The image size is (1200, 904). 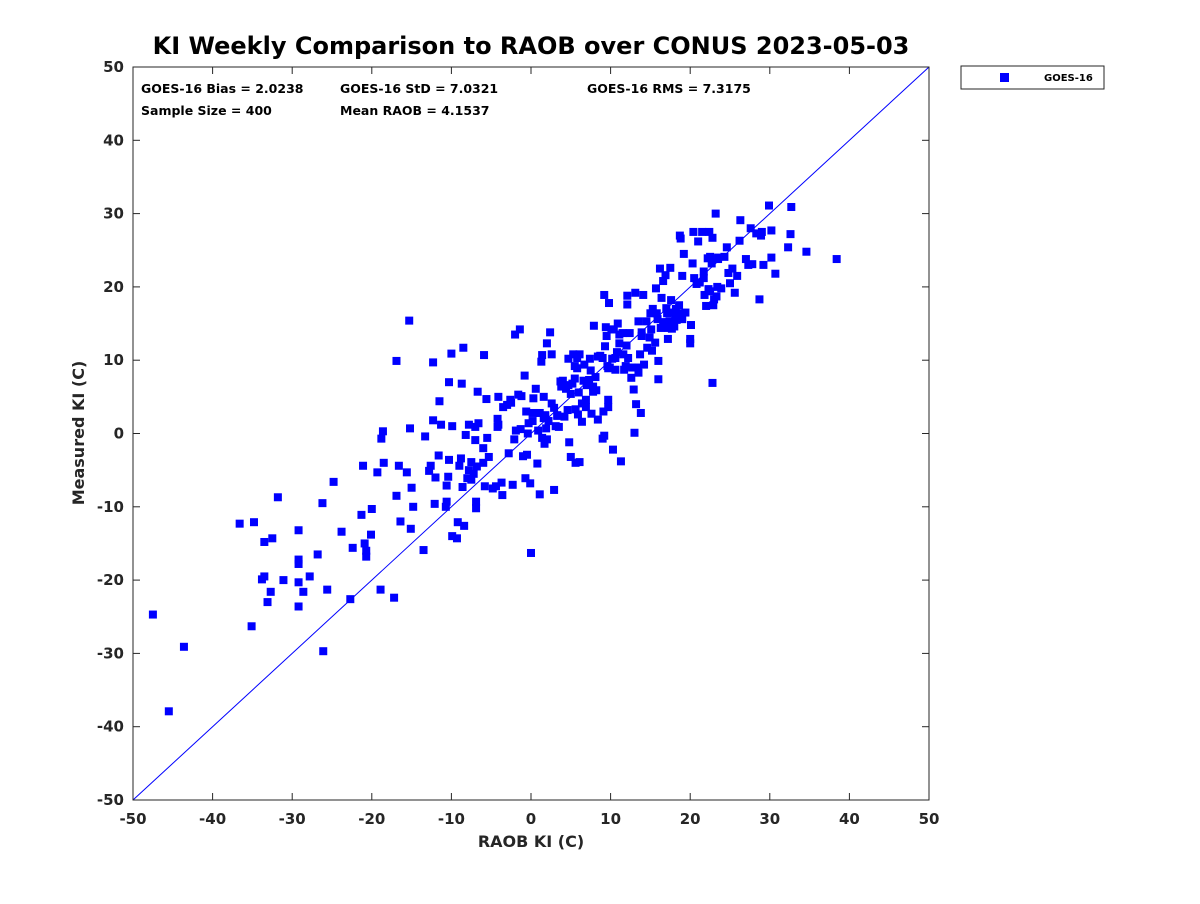 What do you see at coordinates (110, 727) in the screenshot?
I see `y-tick-label: -40` at bounding box center [110, 727].